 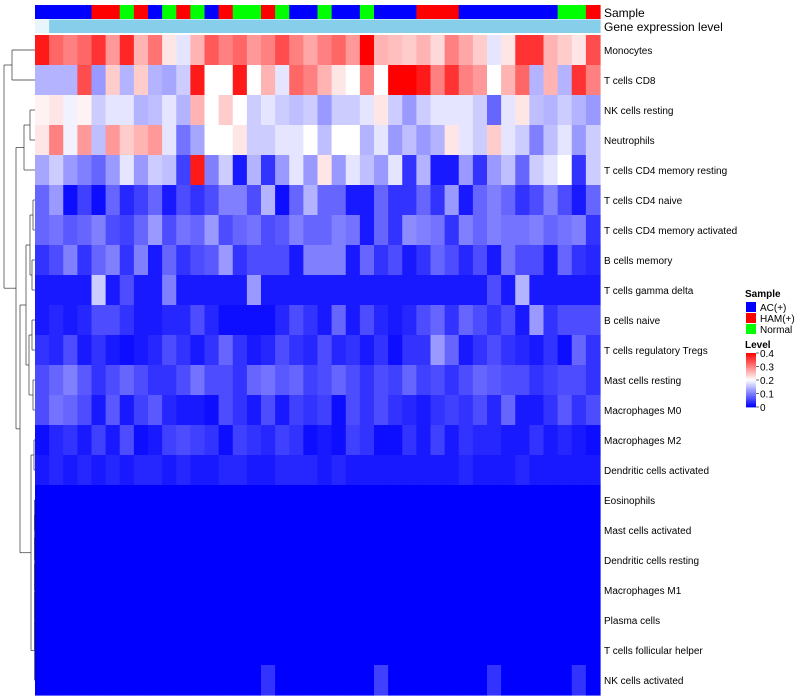 What do you see at coordinates (770, 319) in the screenshot?
I see `legend-sample-items: AC(+)HAM(+)Normal` at bounding box center [770, 319].